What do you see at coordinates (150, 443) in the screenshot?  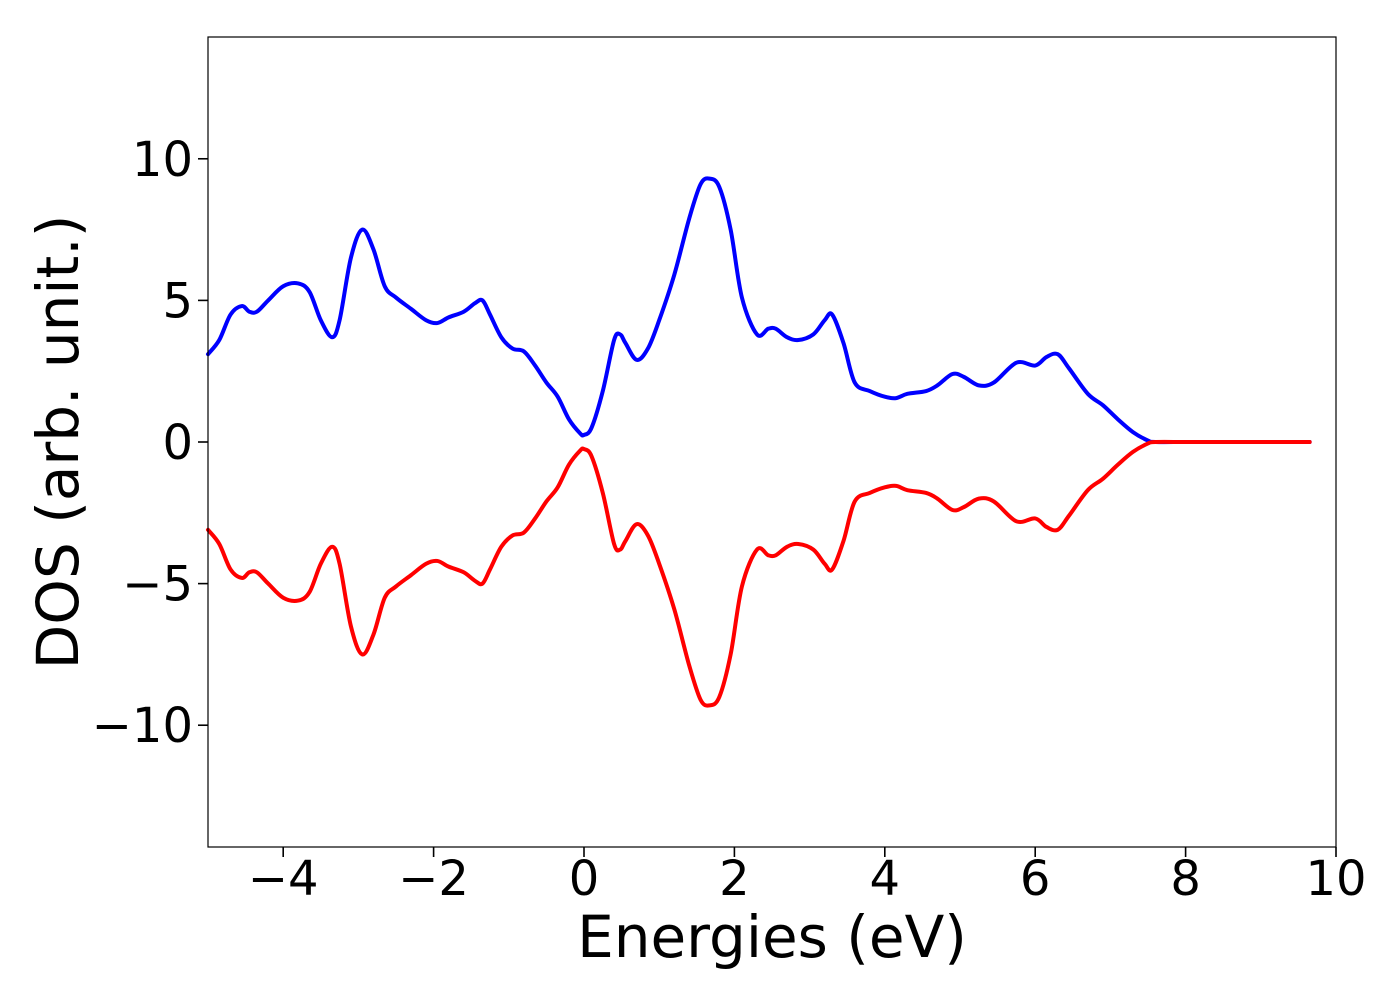 I see `y-axis: 10 5 0 −5 −10` at bounding box center [150, 443].